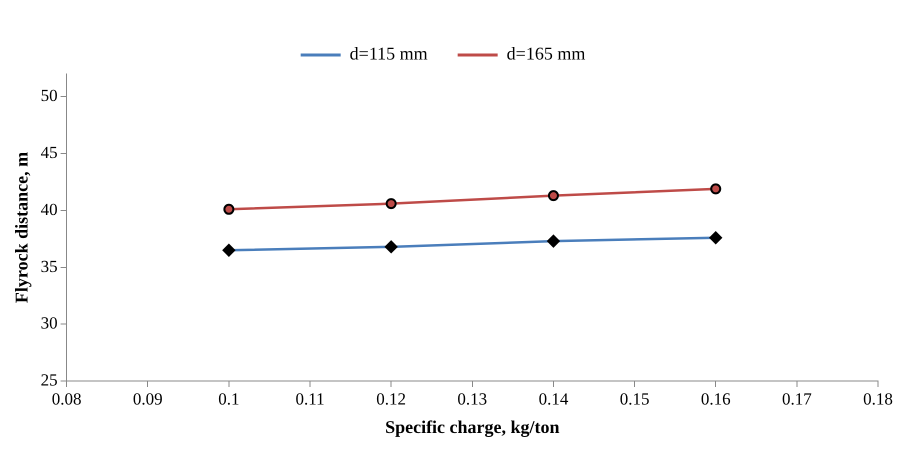  What do you see at coordinates (49, 96) in the screenshot?
I see `y-tick-label: 50` at bounding box center [49, 96].